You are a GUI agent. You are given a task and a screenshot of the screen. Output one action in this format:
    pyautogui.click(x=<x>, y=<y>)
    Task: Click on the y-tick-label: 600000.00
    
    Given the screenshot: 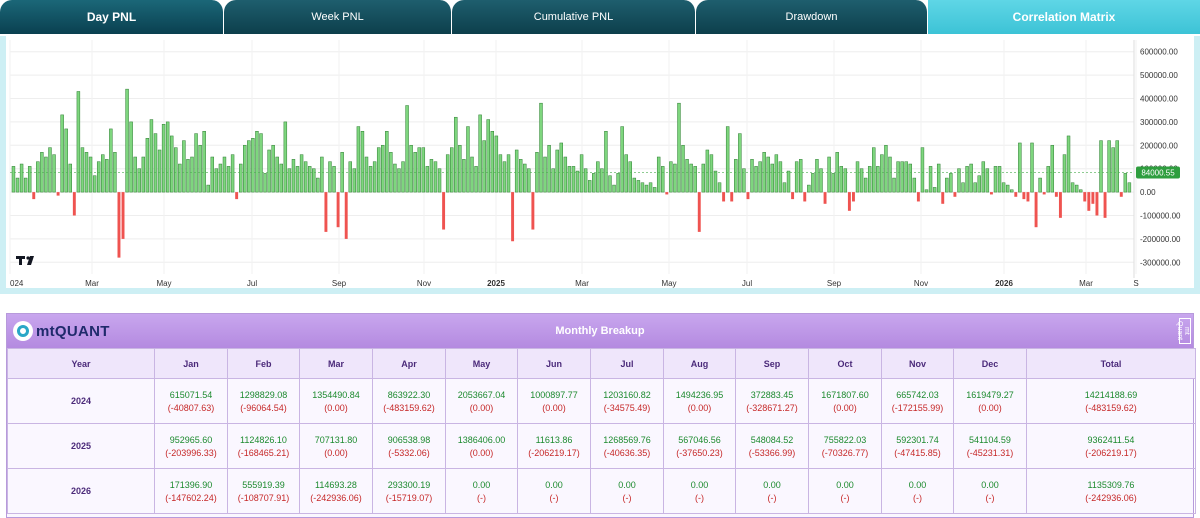 What is the action you would take?
    pyautogui.click(x=1159, y=52)
    